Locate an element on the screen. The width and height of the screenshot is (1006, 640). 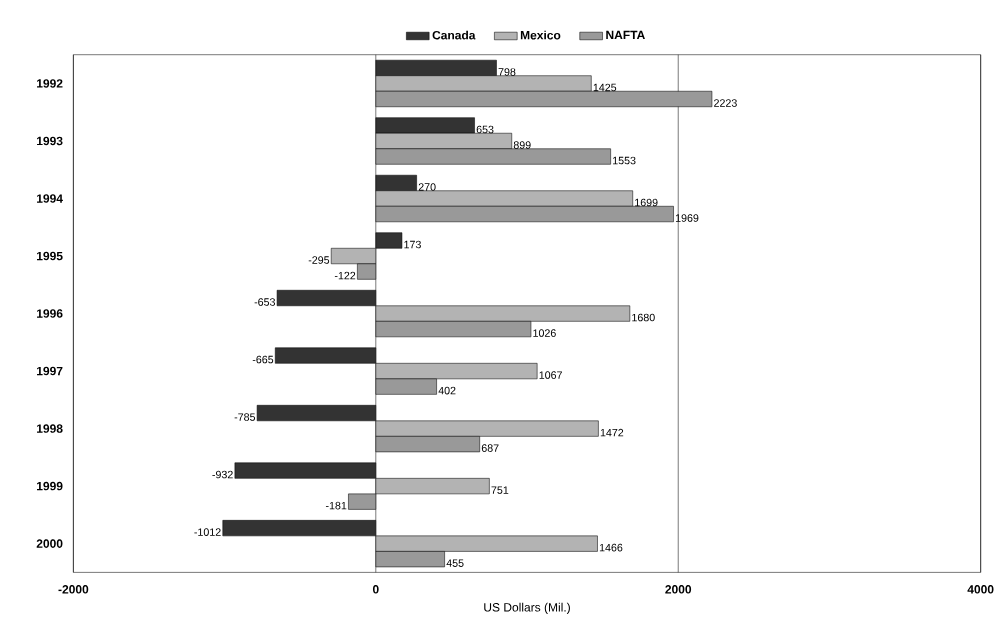
data-label: 1466 is located at coordinates (611, 547).